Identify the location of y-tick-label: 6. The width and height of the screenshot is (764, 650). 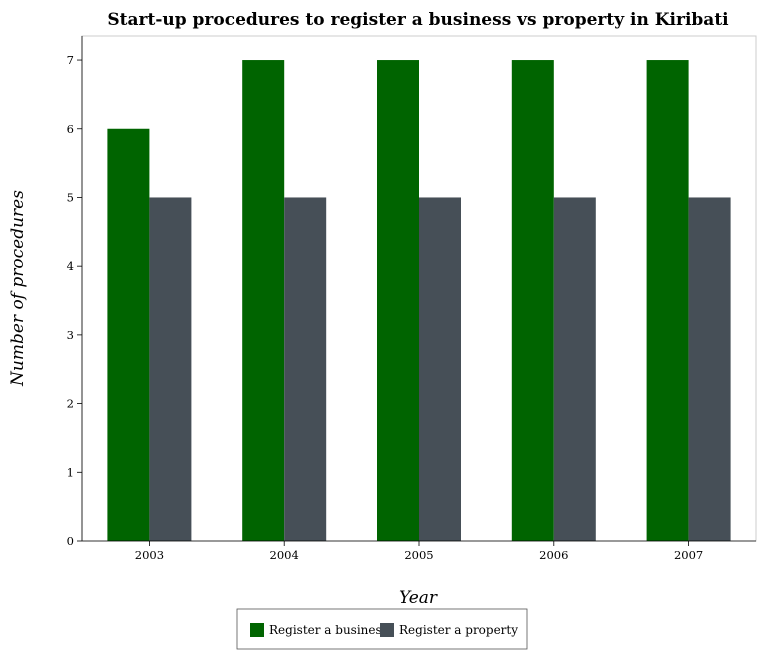
(70, 129).